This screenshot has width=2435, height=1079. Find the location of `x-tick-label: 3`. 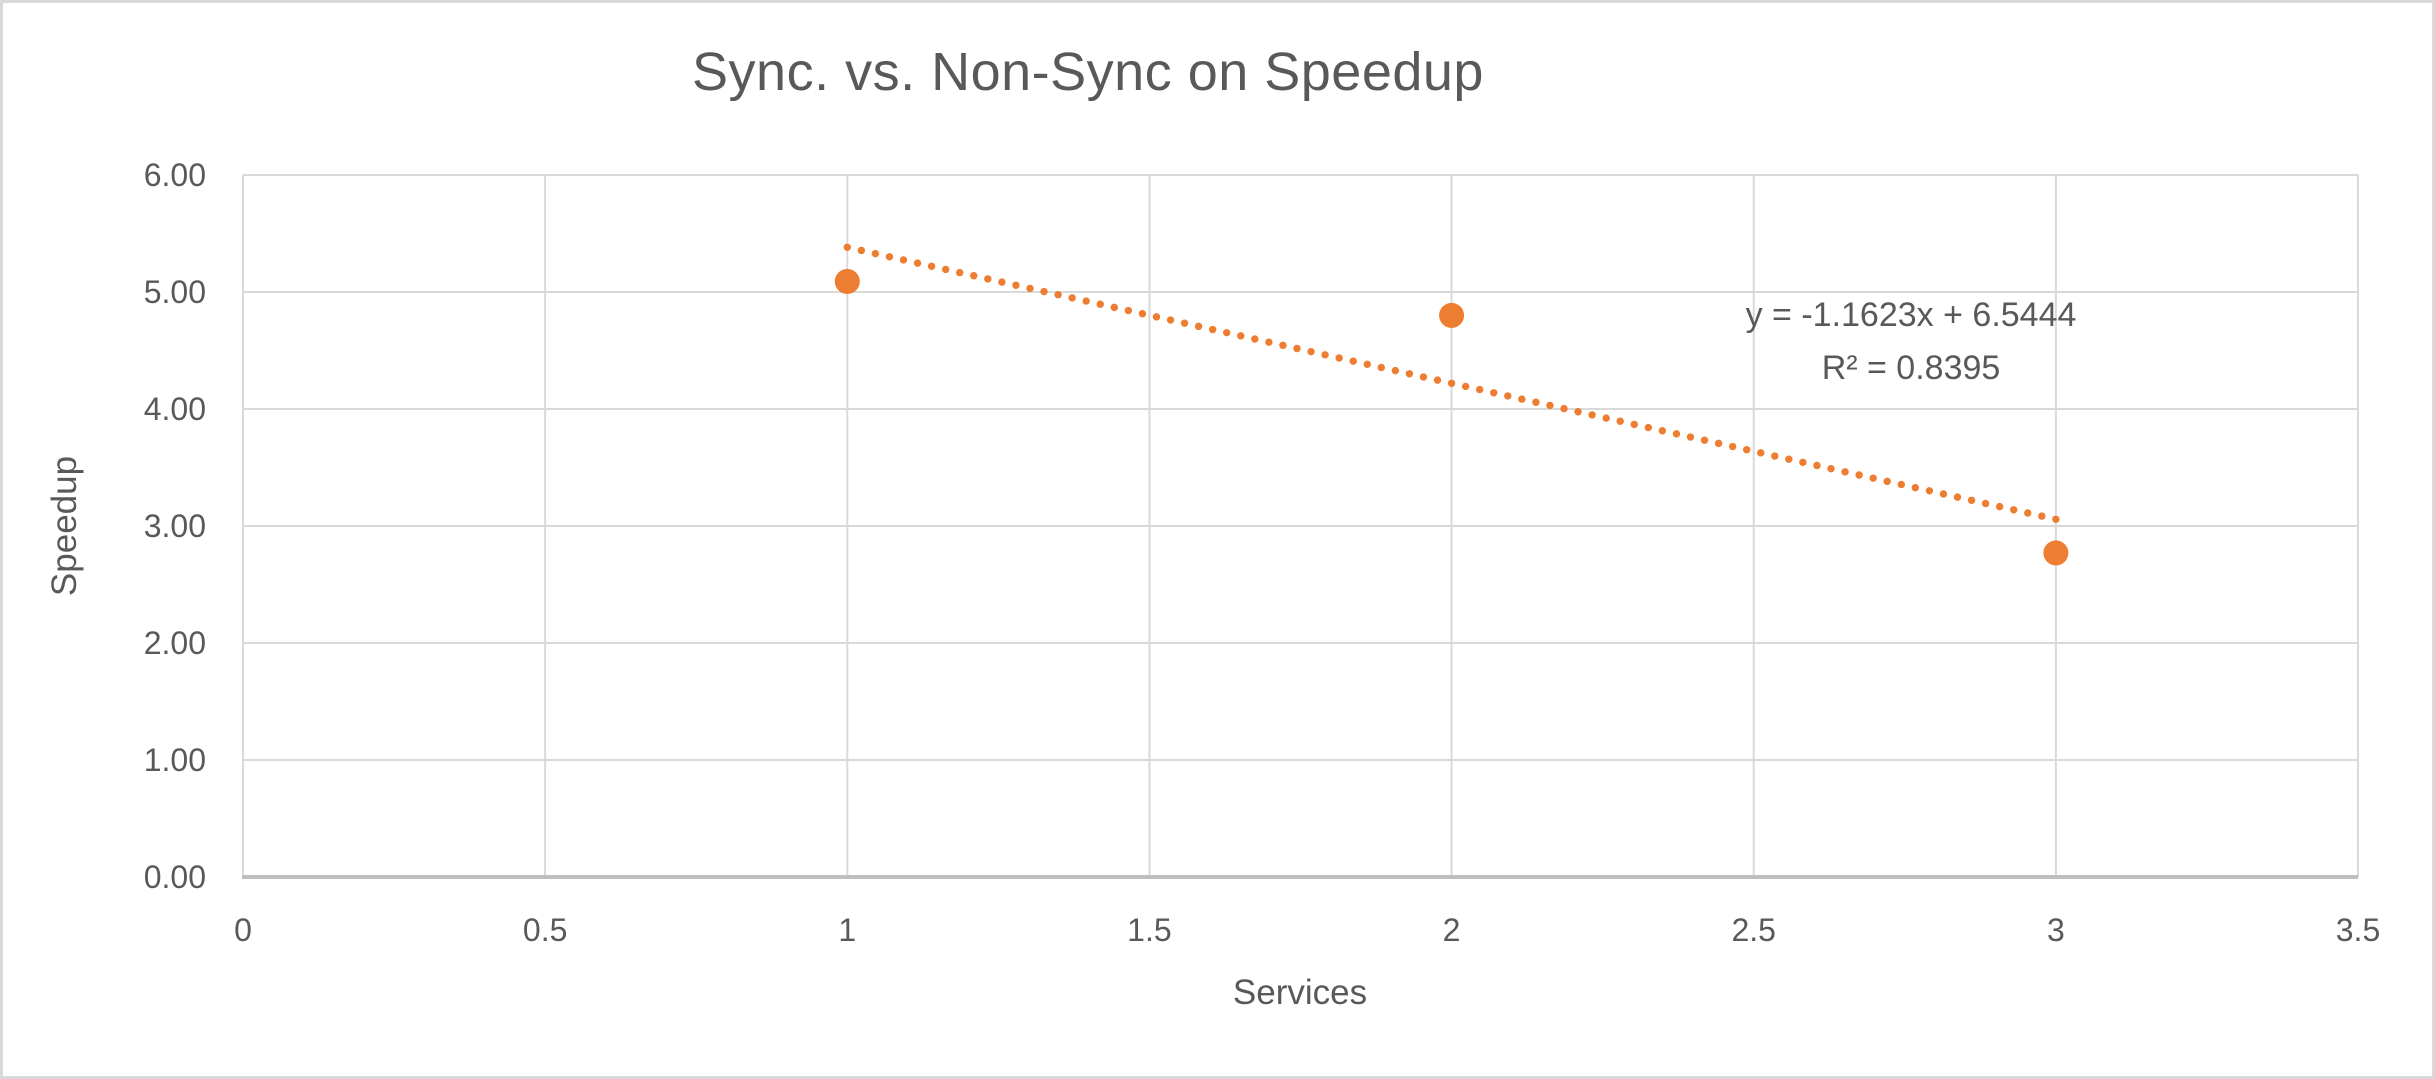

x-tick-label: 3 is located at coordinates (2056, 930).